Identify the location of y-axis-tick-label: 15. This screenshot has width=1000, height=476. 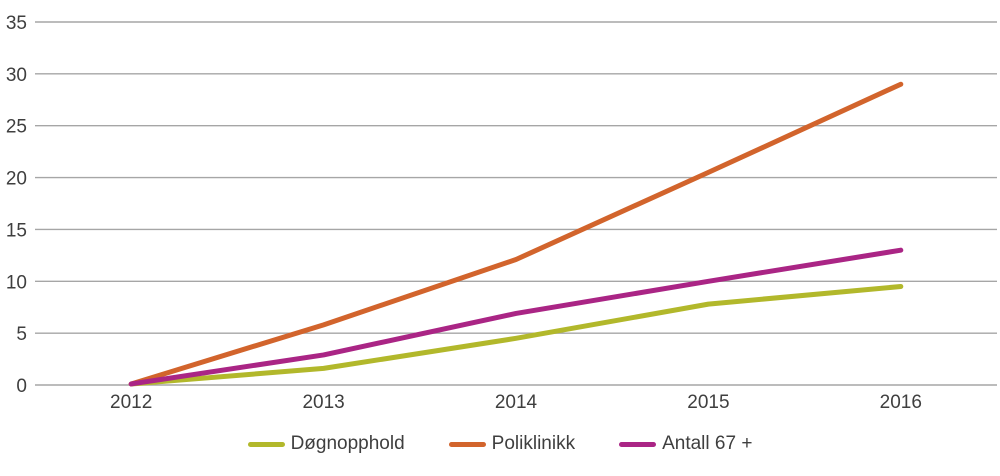
(16, 230).